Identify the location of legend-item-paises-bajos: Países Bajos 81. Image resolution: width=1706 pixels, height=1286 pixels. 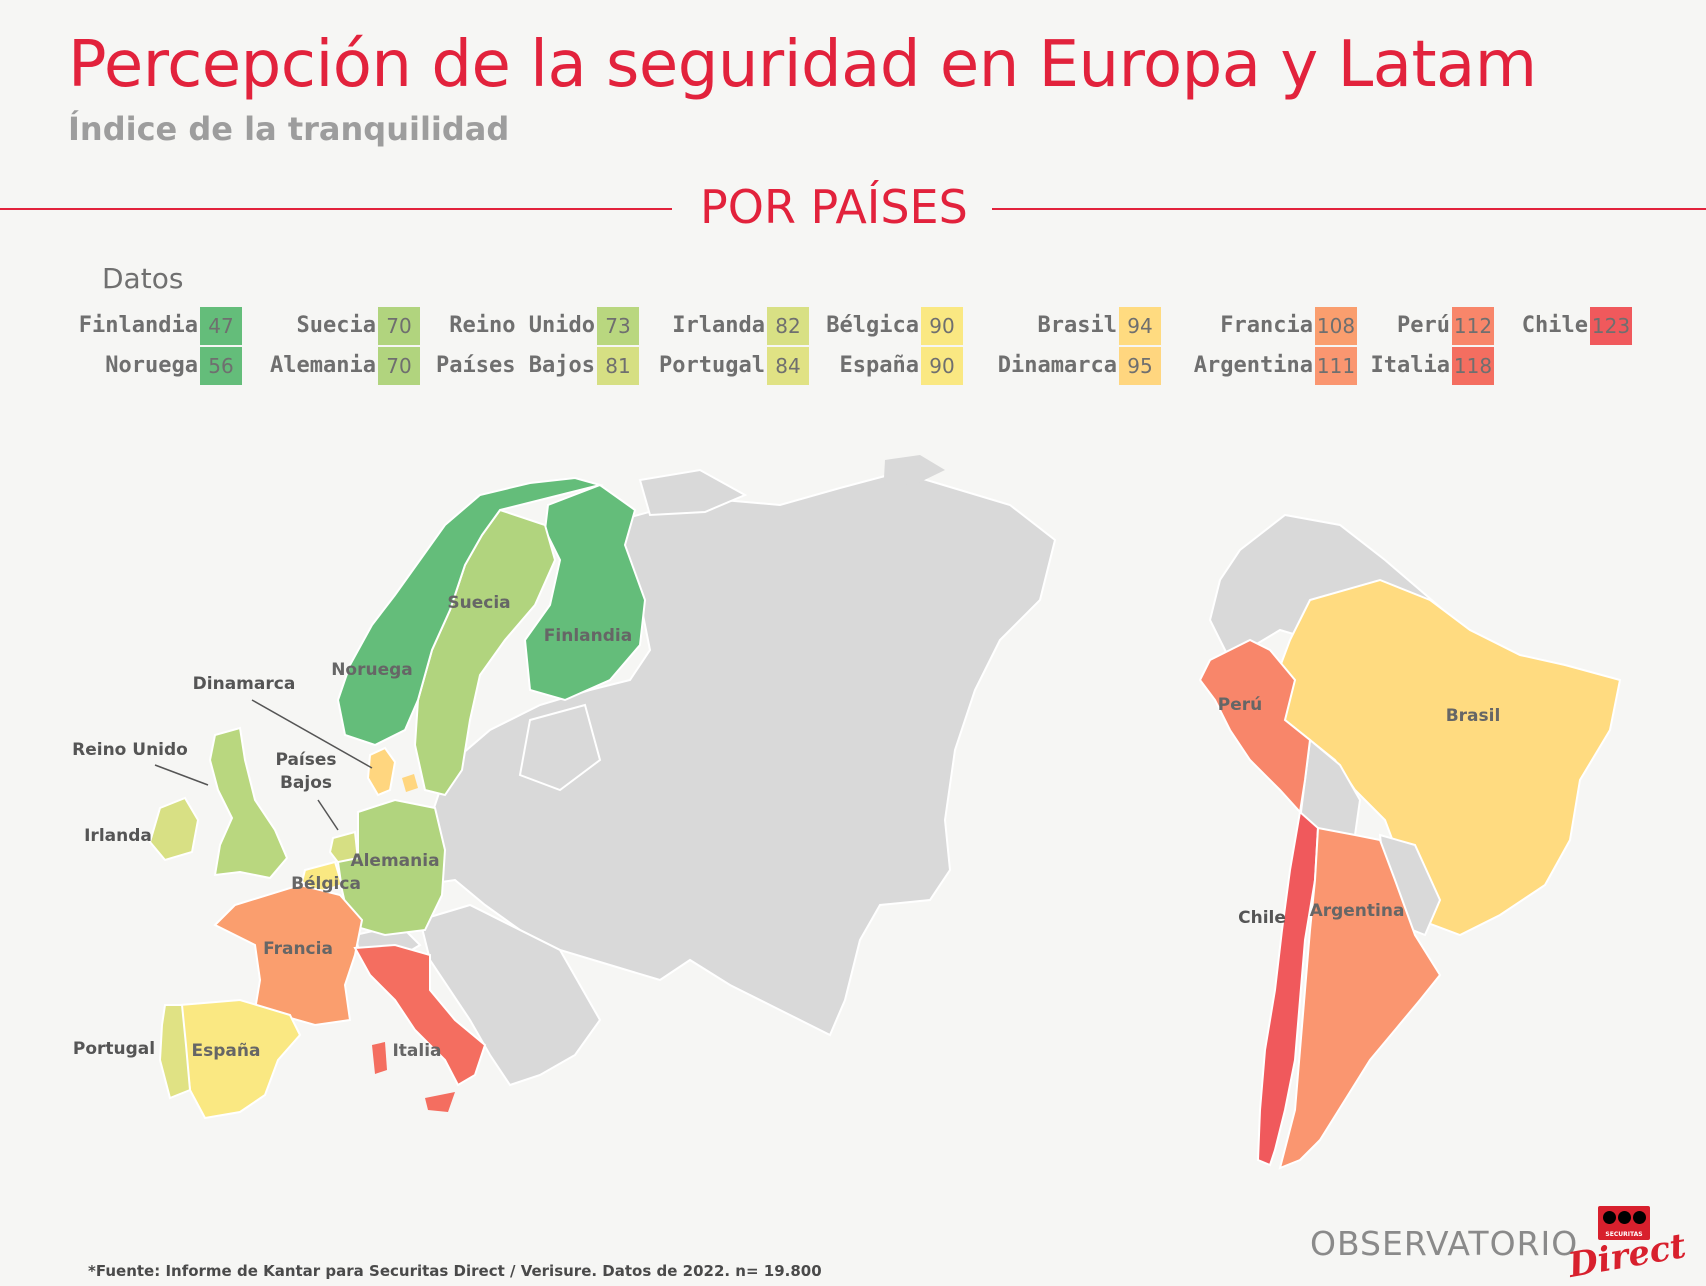
(509, 366).